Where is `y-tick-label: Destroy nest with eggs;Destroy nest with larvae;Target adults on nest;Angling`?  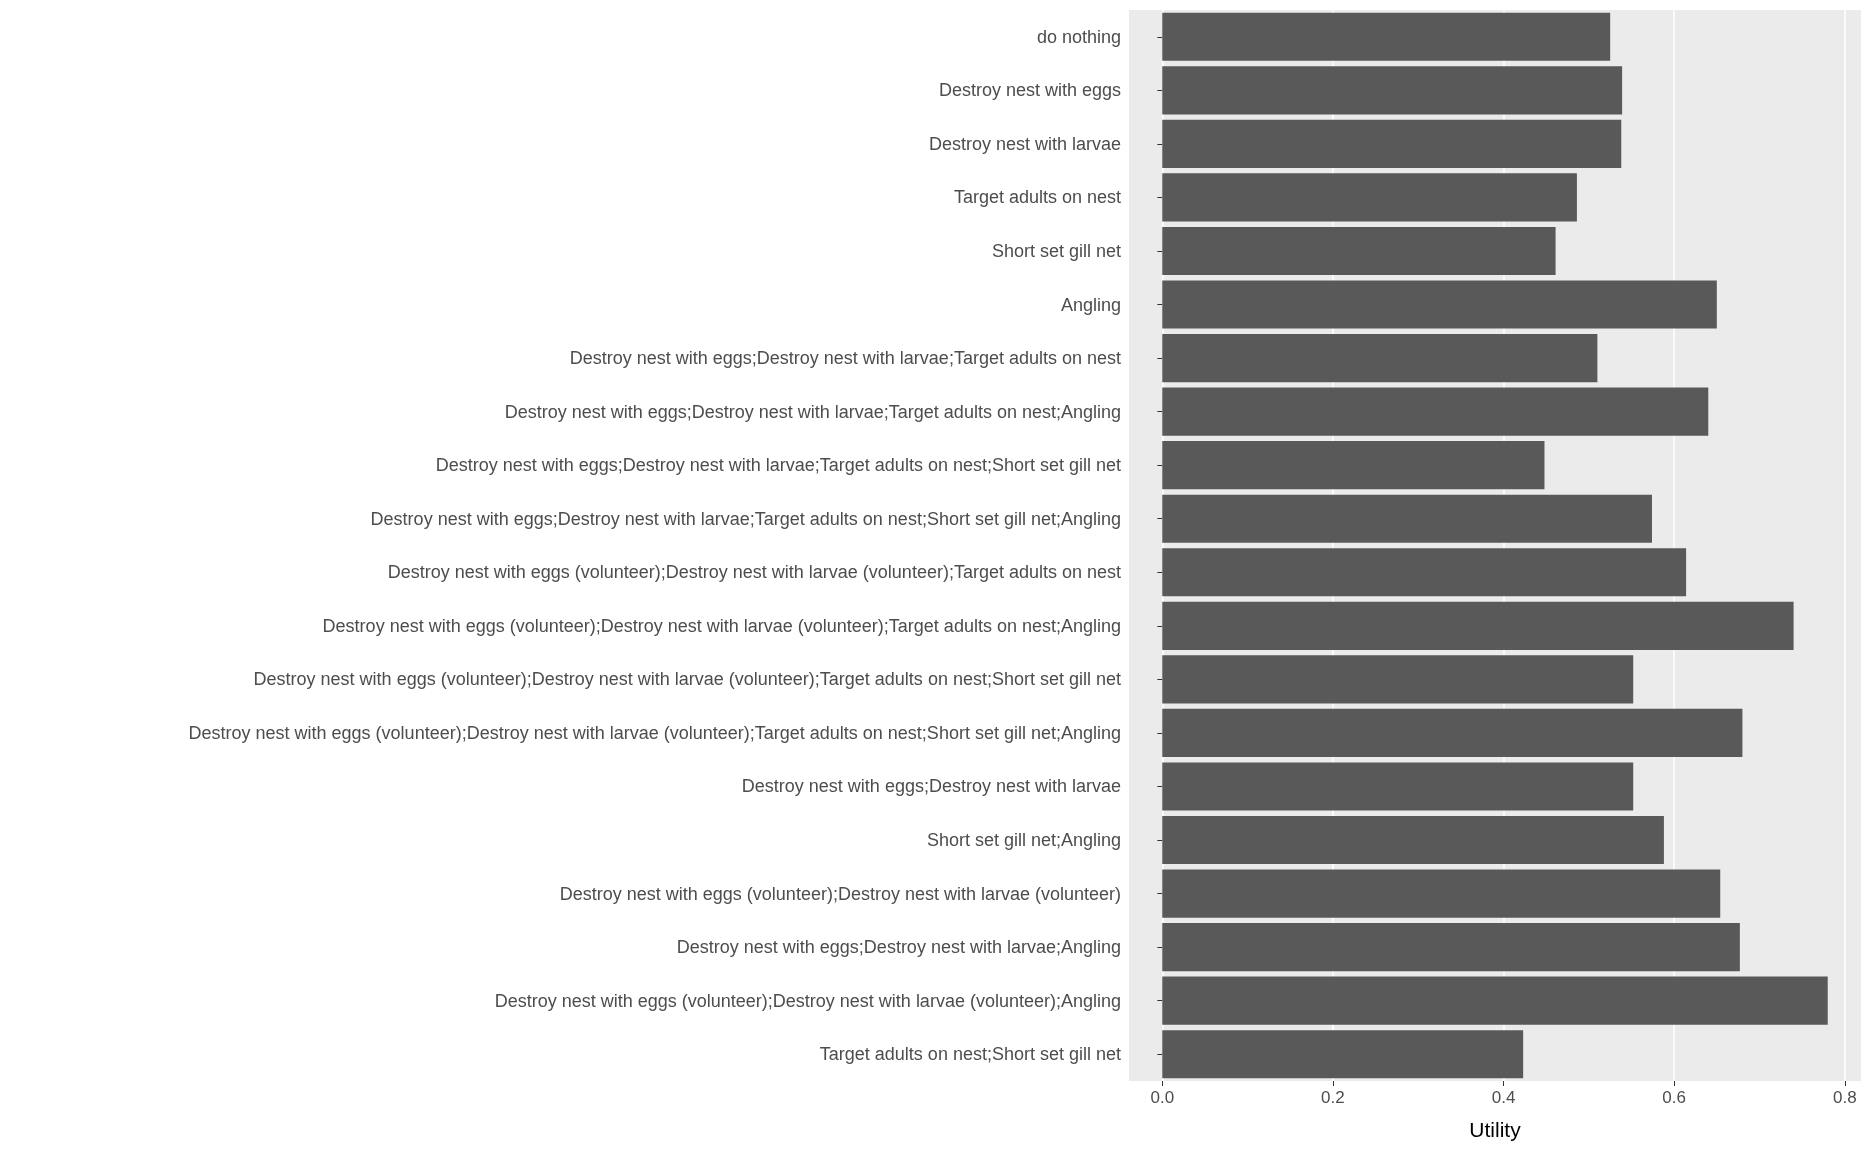
y-tick-label: Destroy nest with eggs;Destroy nest with larvae;Target adults on nest;Angling is located at coordinates (812, 411).